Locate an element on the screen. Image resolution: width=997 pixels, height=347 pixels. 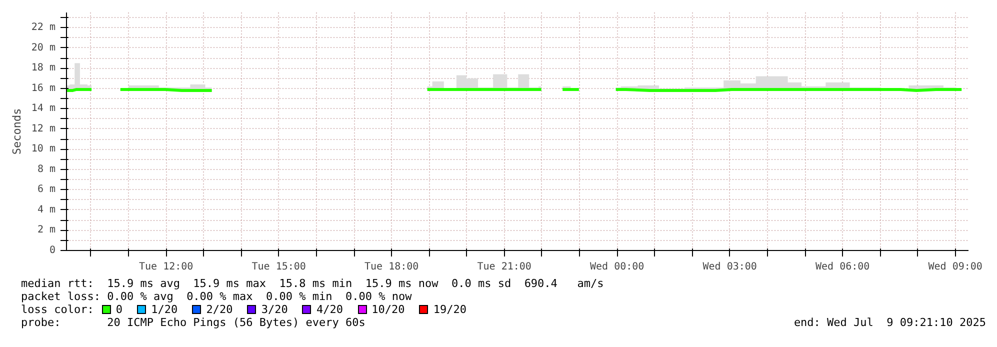
legend-label: 1/20 is located at coordinates (164, 309).